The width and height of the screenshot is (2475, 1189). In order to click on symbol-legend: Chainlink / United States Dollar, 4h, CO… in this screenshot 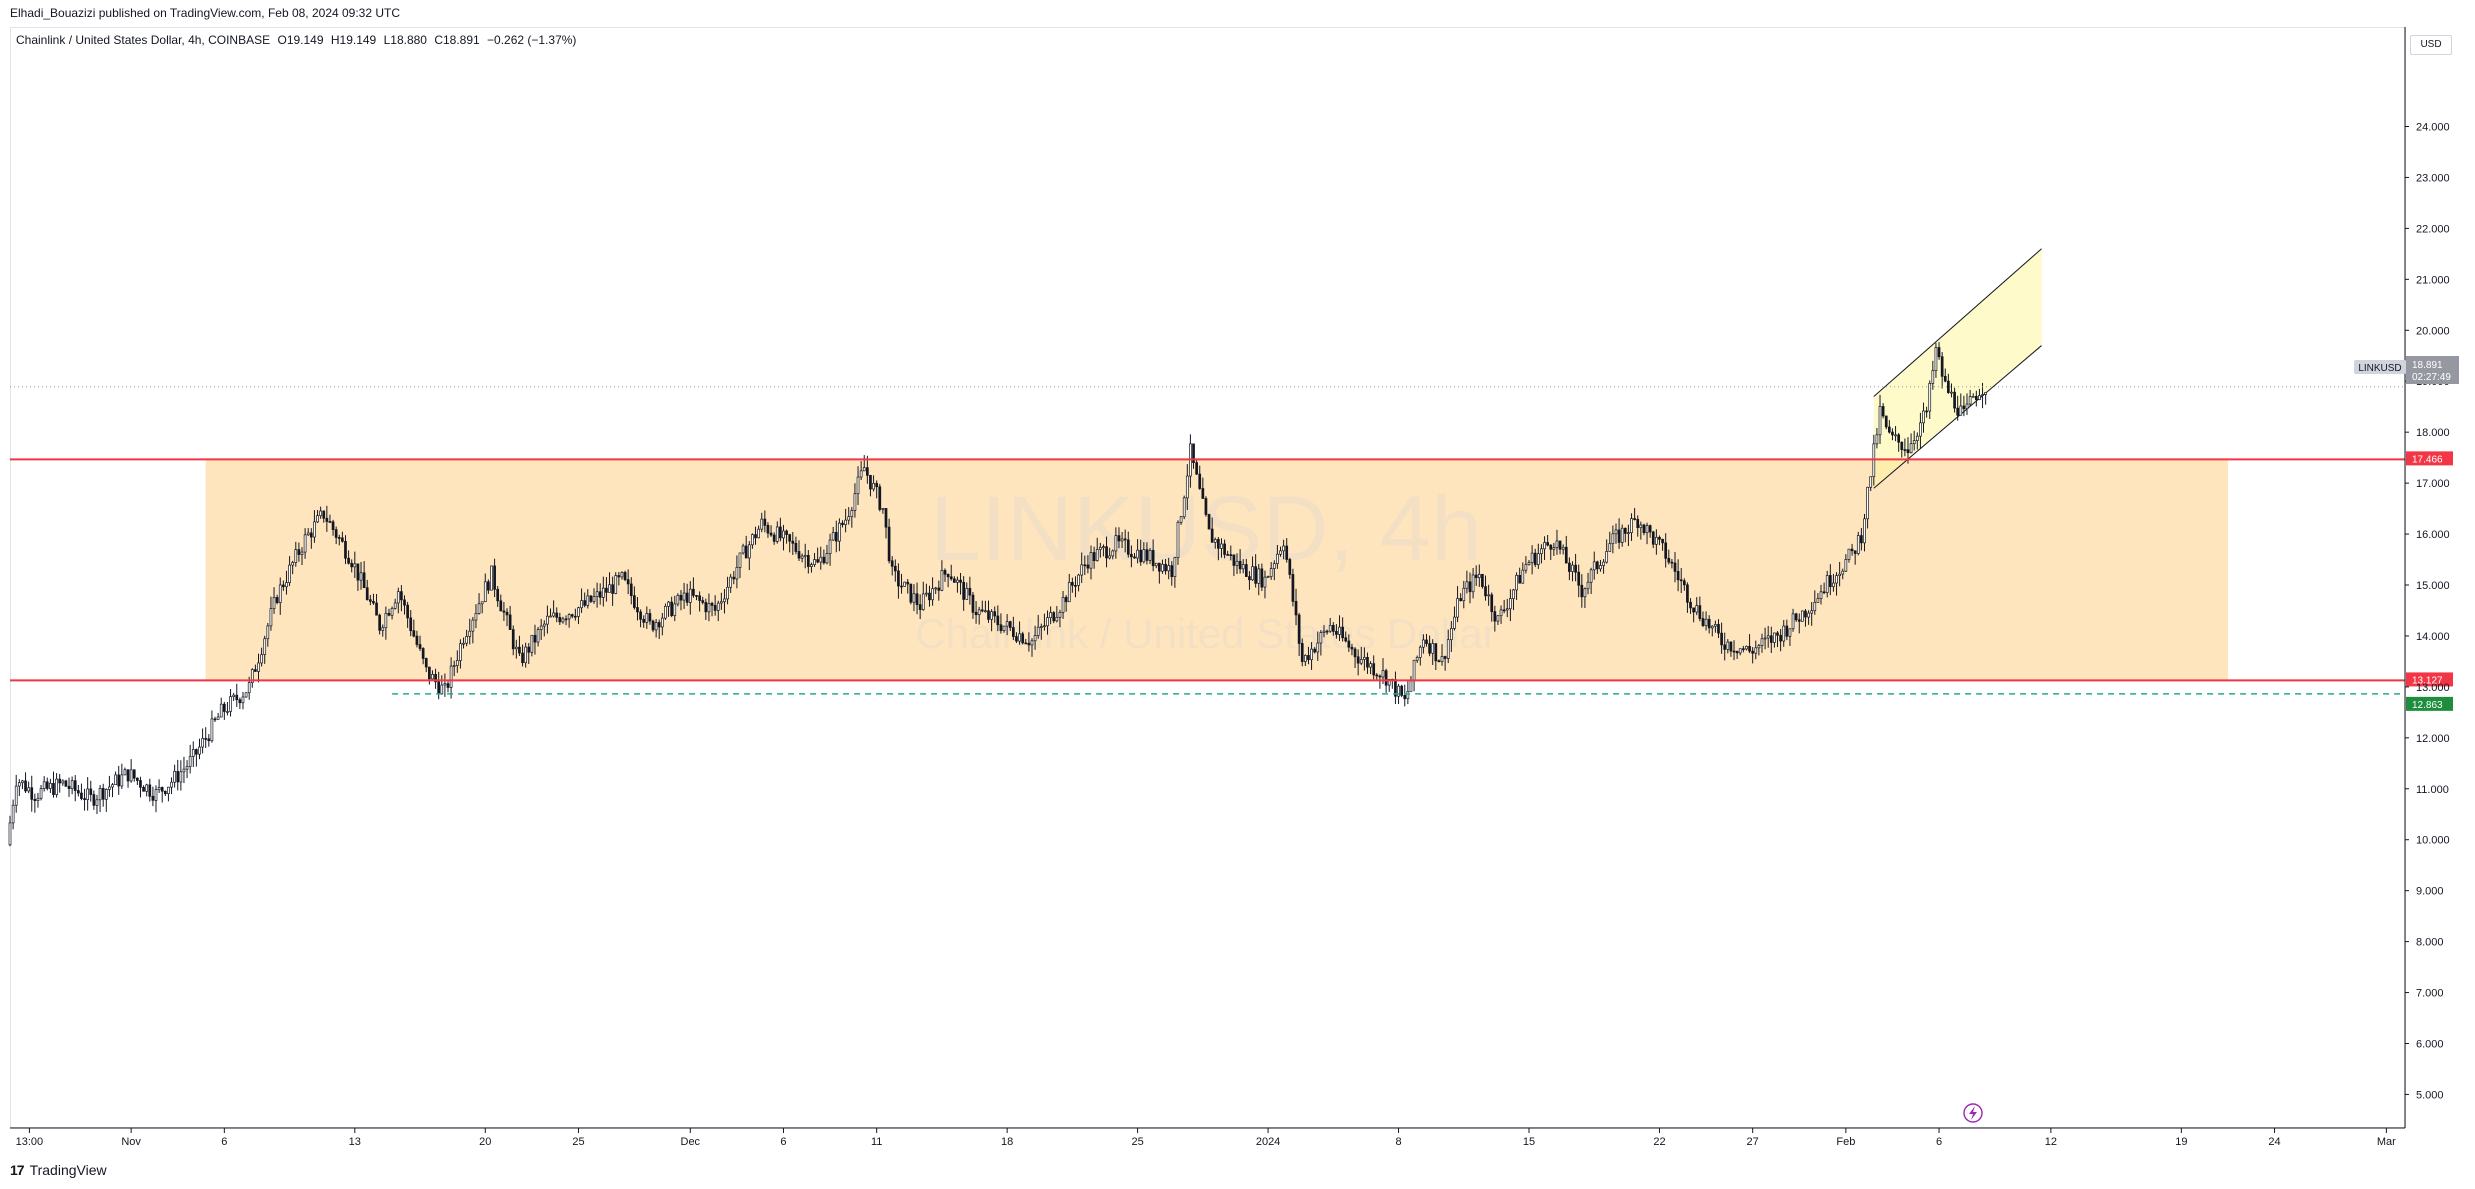, I will do `click(296, 40)`.